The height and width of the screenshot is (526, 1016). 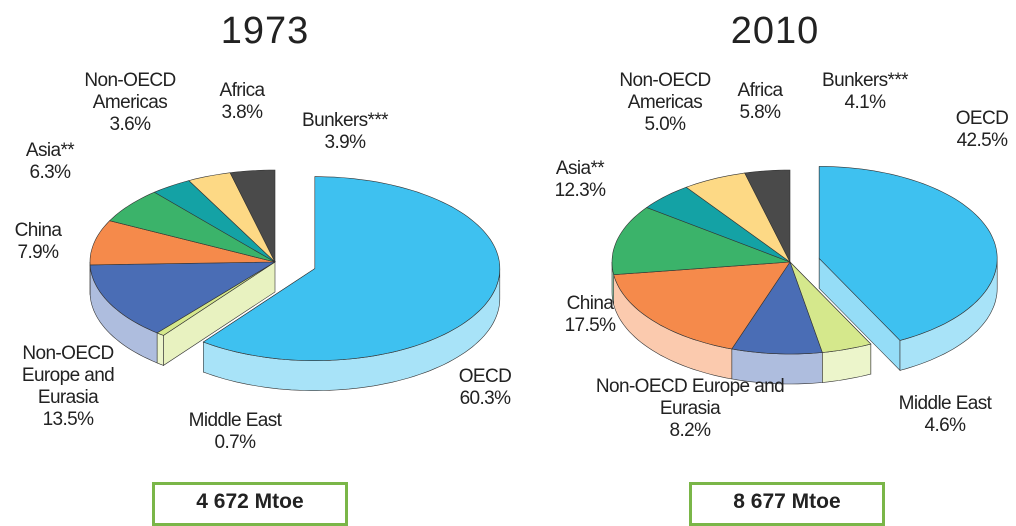 I want to click on value-label: 42.5%, so click(x=979, y=141).